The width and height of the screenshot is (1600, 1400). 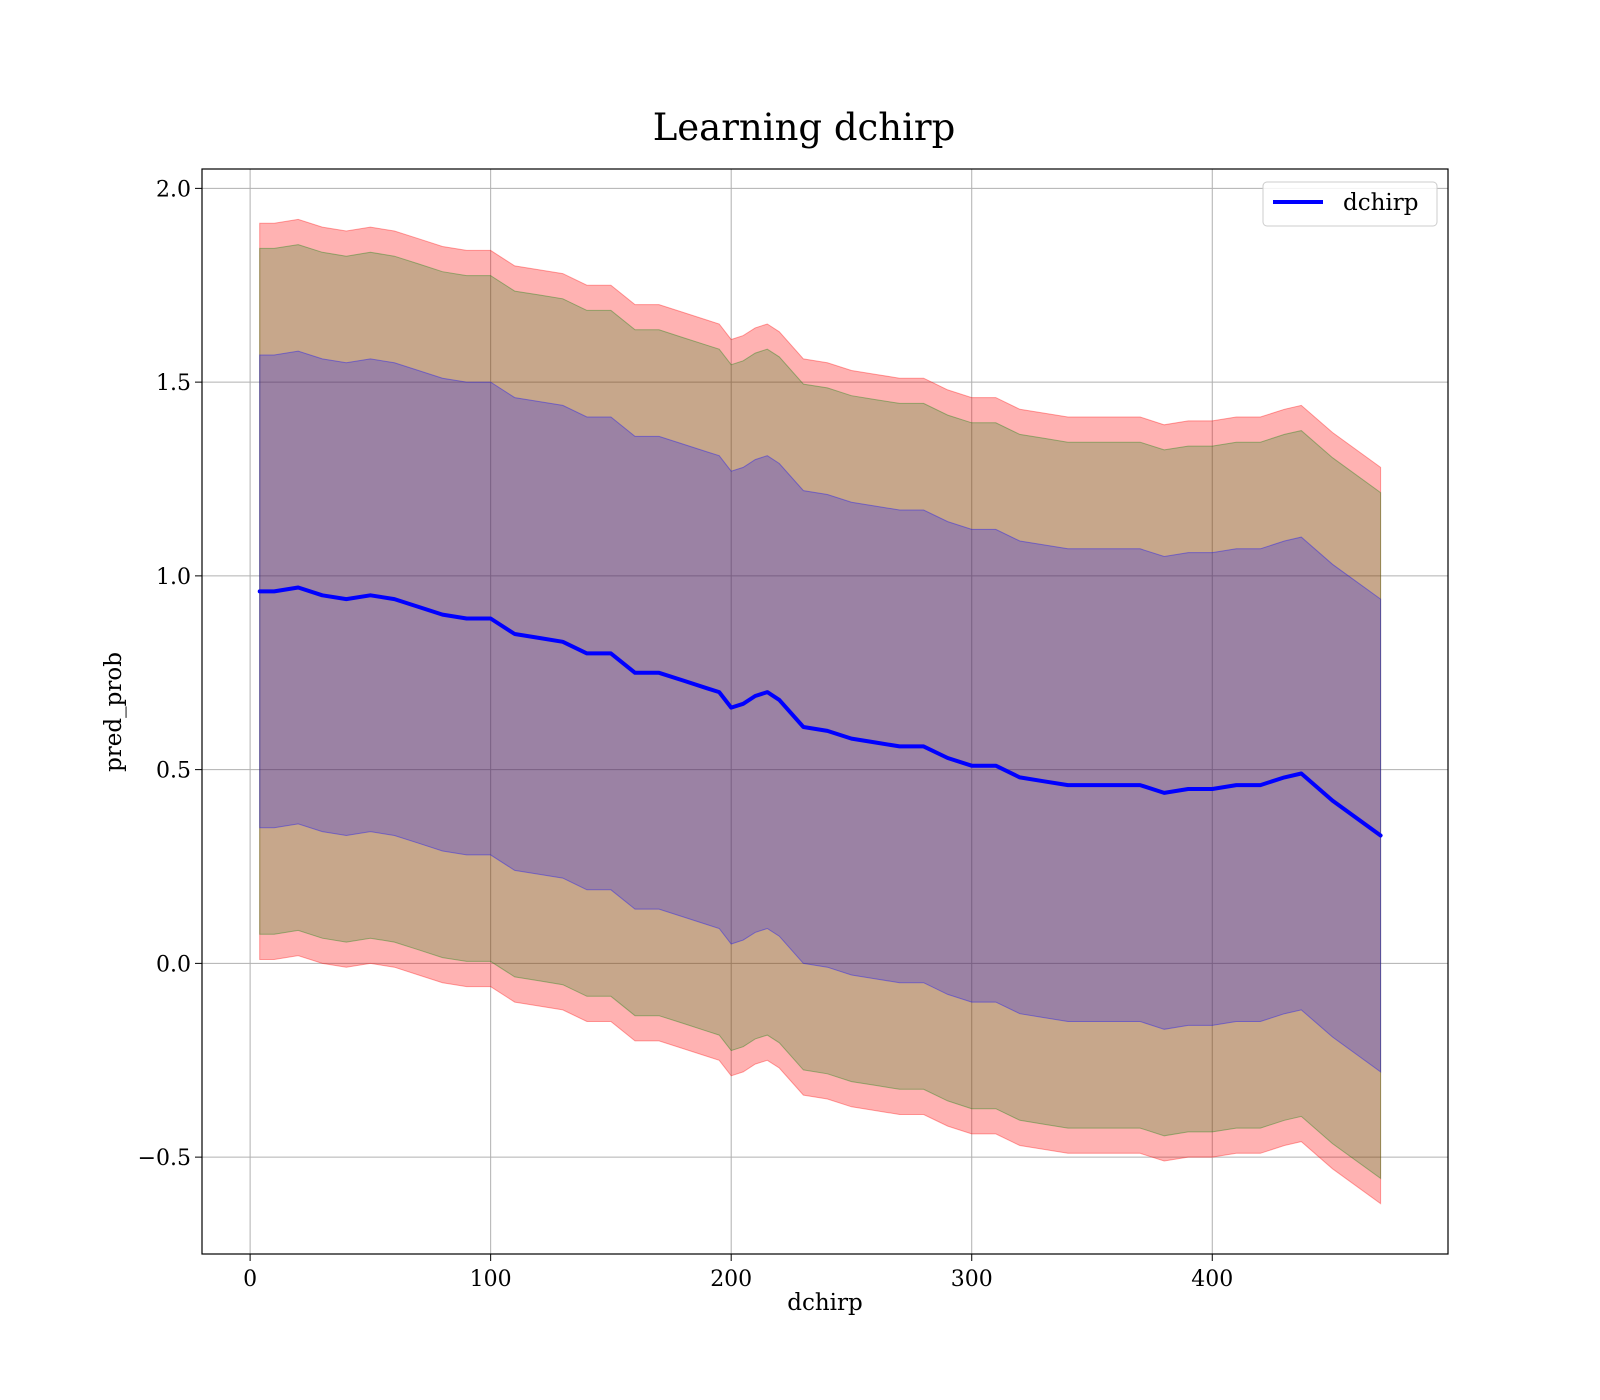 I want to click on y-tick-label: −0.5, so click(x=164, y=1158).